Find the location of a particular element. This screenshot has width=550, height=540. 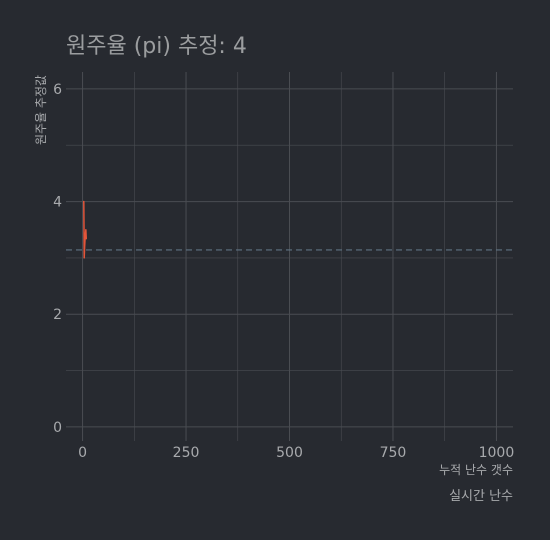

y-axis-label: 원주율 추정값 is located at coordinates (41, 110).